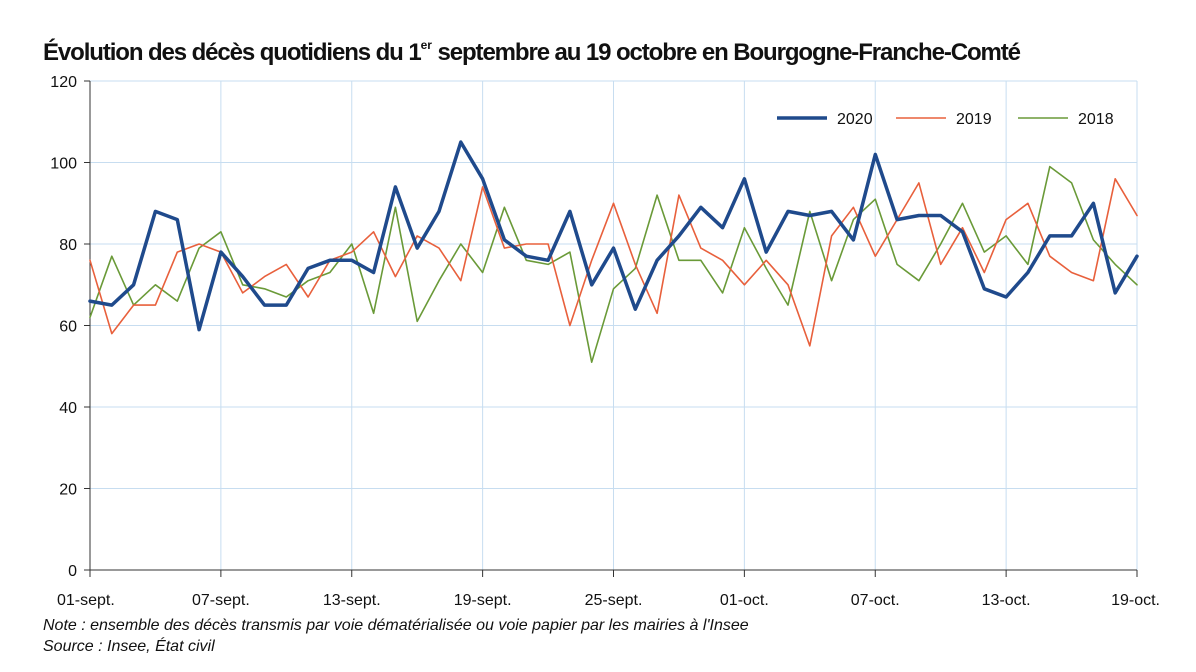 The width and height of the screenshot is (1196, 672). What do you see at coordinates (945, 119) in the screenshot?
I see `legend: 2020 2019 2018` at bounding box center [945, 119].